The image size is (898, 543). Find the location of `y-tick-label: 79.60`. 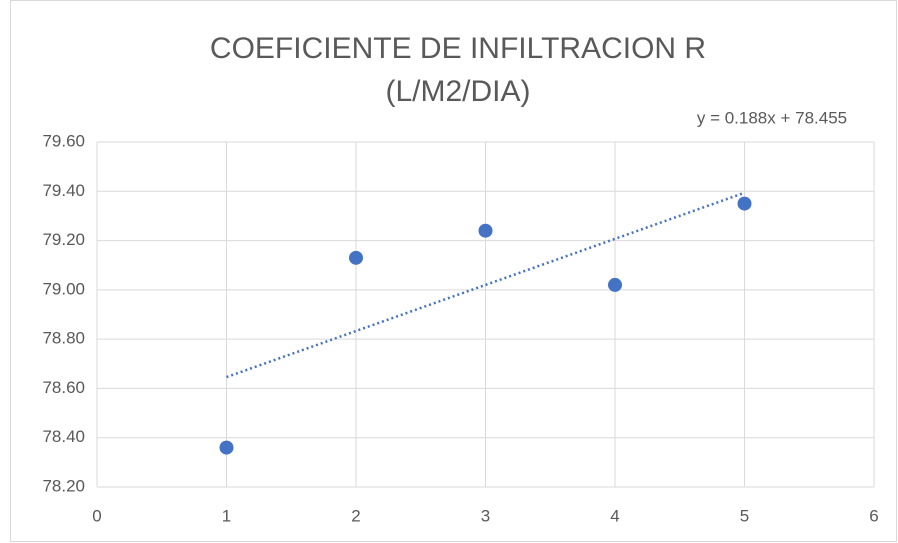

y-tick-label: 79.60 is located at coordinates (63, 140).